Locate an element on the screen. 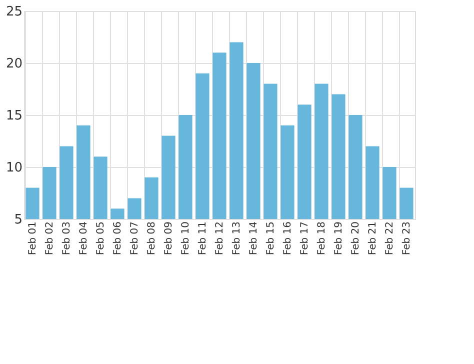  x-tick-label: Feb 08 is located at coordinates (152, 239).